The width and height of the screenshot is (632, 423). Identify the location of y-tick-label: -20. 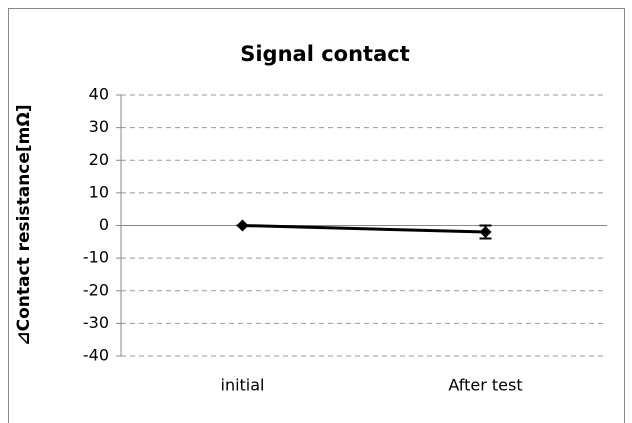
(96, 289).